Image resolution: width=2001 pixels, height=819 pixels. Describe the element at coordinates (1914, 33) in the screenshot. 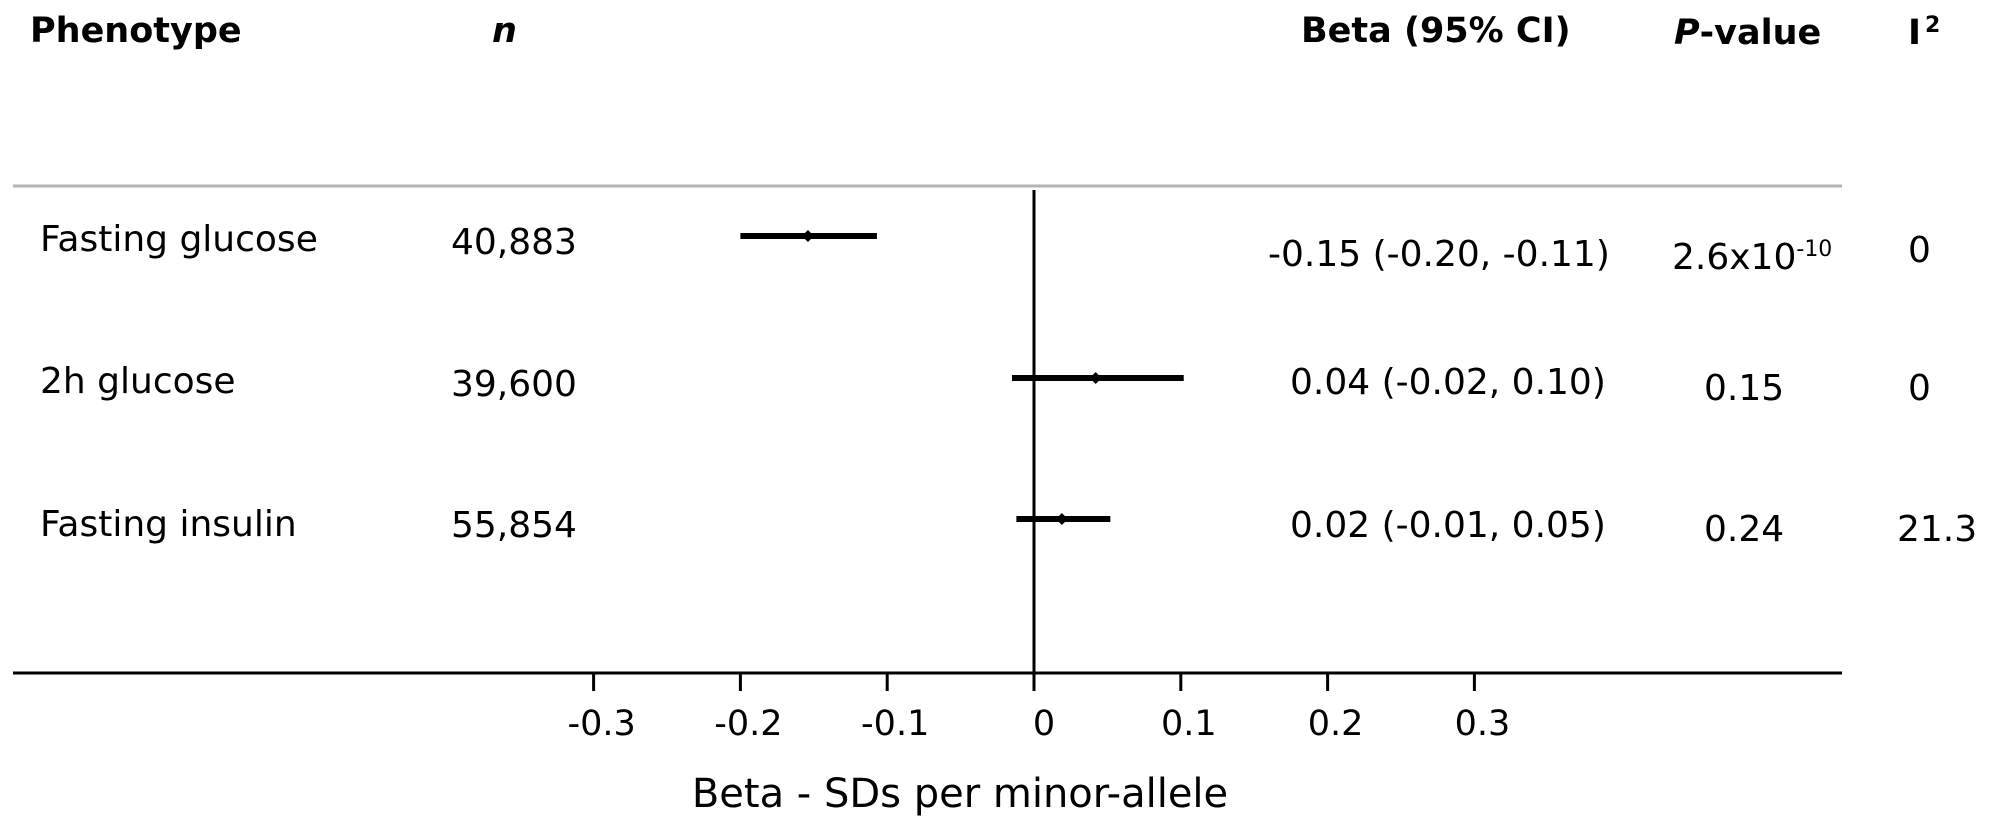

I see `header-i2-base: I` at that location.